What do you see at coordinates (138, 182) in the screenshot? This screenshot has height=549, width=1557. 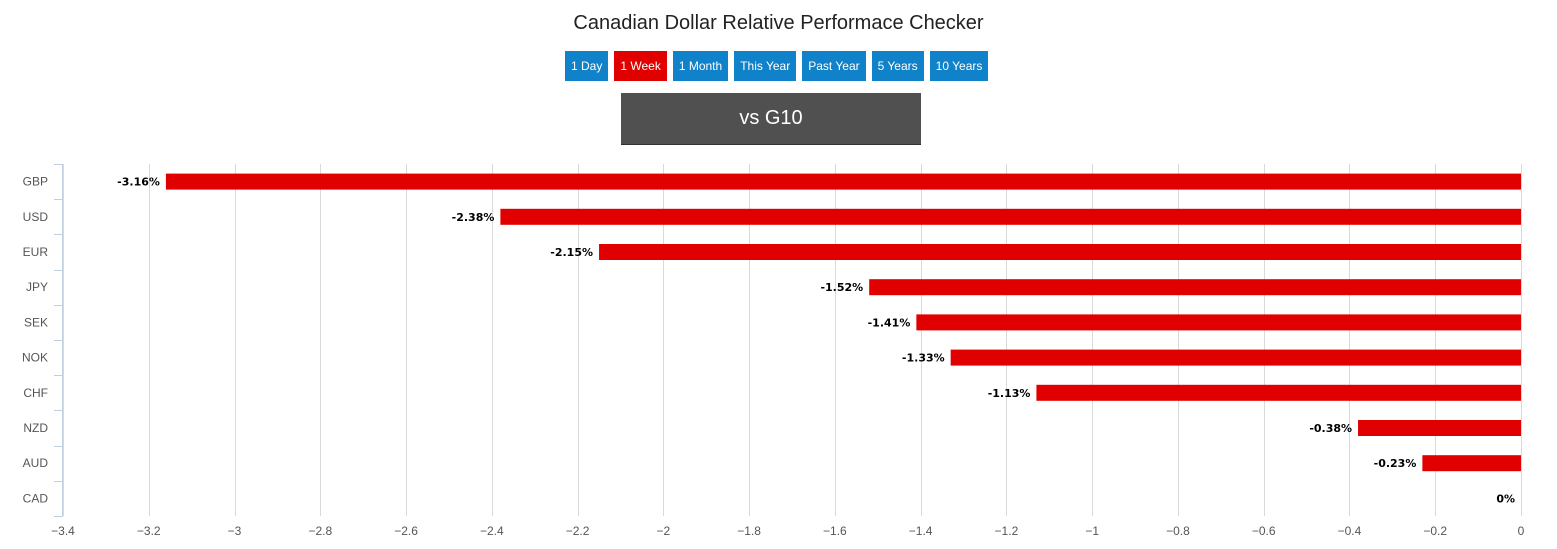 I see `data-label-gbp: -3.16%` at bounding box center [138, 182].